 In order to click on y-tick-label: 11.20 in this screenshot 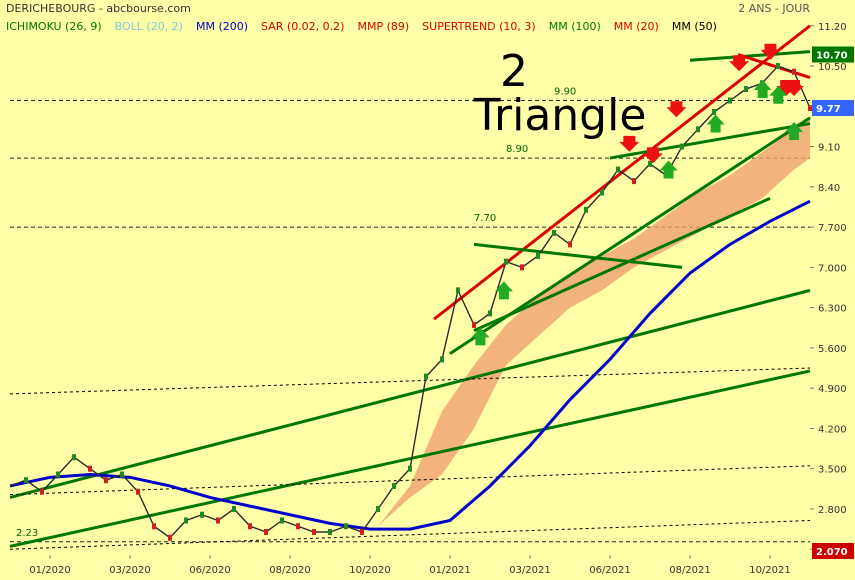, I will do `click(832, 27)`.